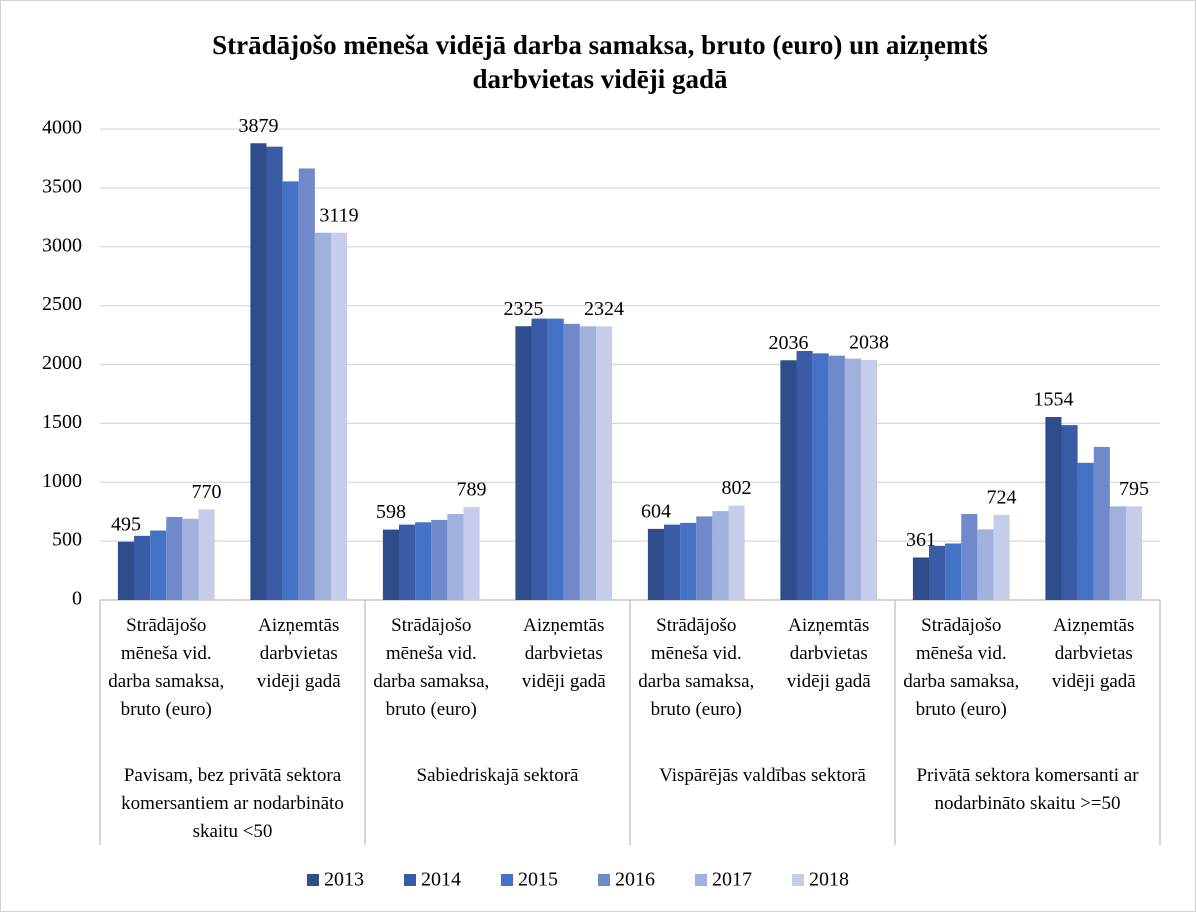 This screenshot has height=912, width=1196. I want to click on data-label: 802, so click(737, 488).